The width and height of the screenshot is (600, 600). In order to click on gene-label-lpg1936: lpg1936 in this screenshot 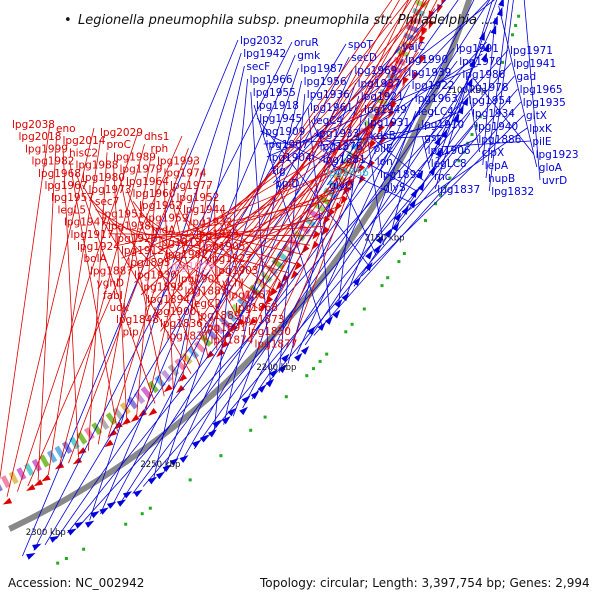, I will do `click(328, 95)`.